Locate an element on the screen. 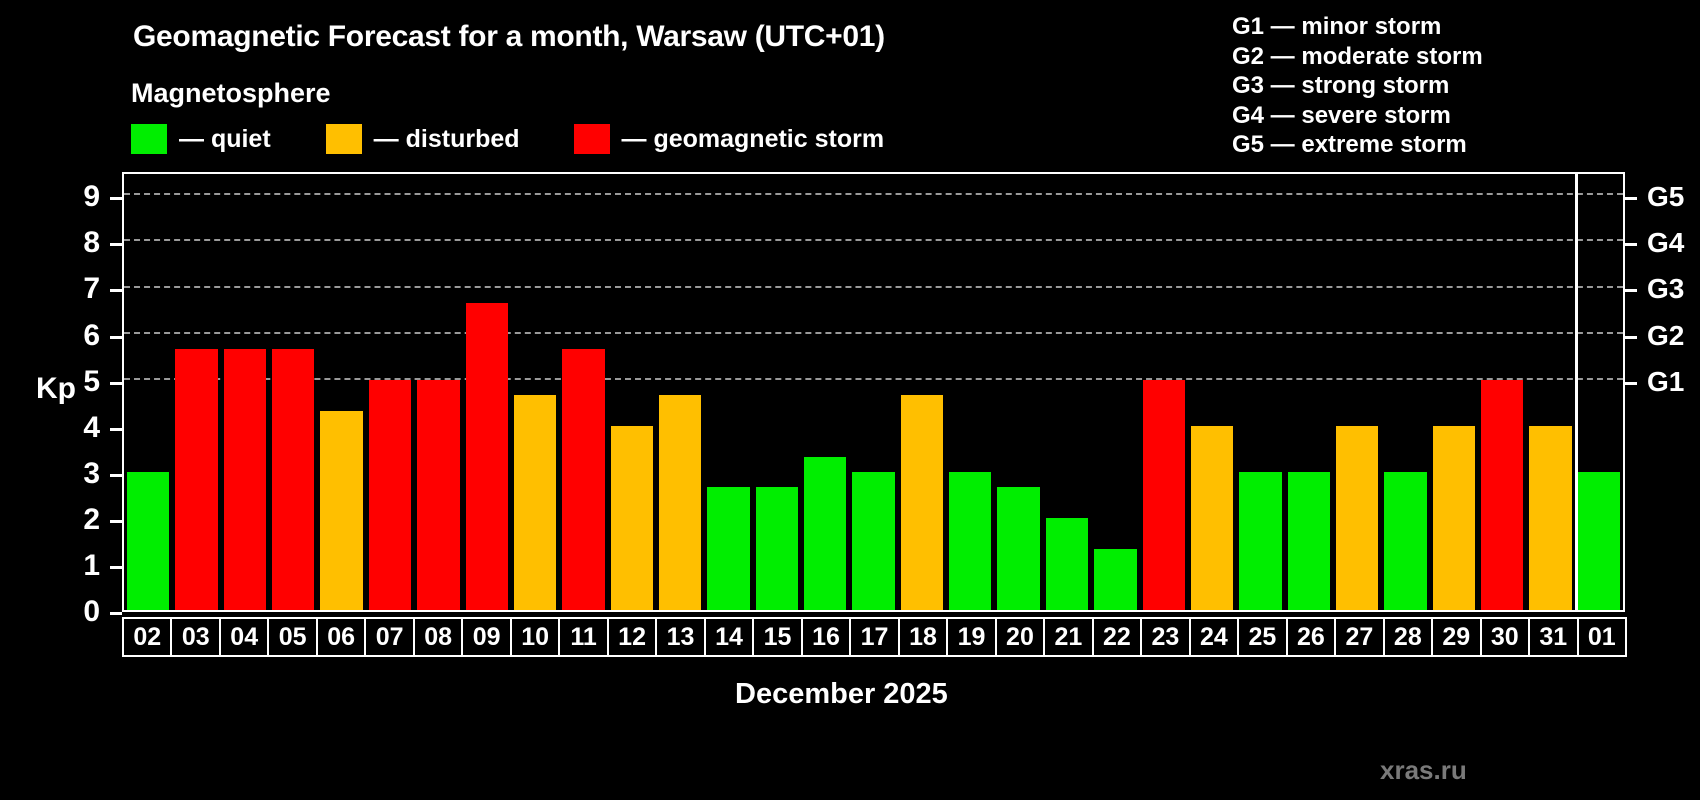 The width and height of the screenshot is (1700, 800). date-label-13: 13 is located at coordinates (680, 637).